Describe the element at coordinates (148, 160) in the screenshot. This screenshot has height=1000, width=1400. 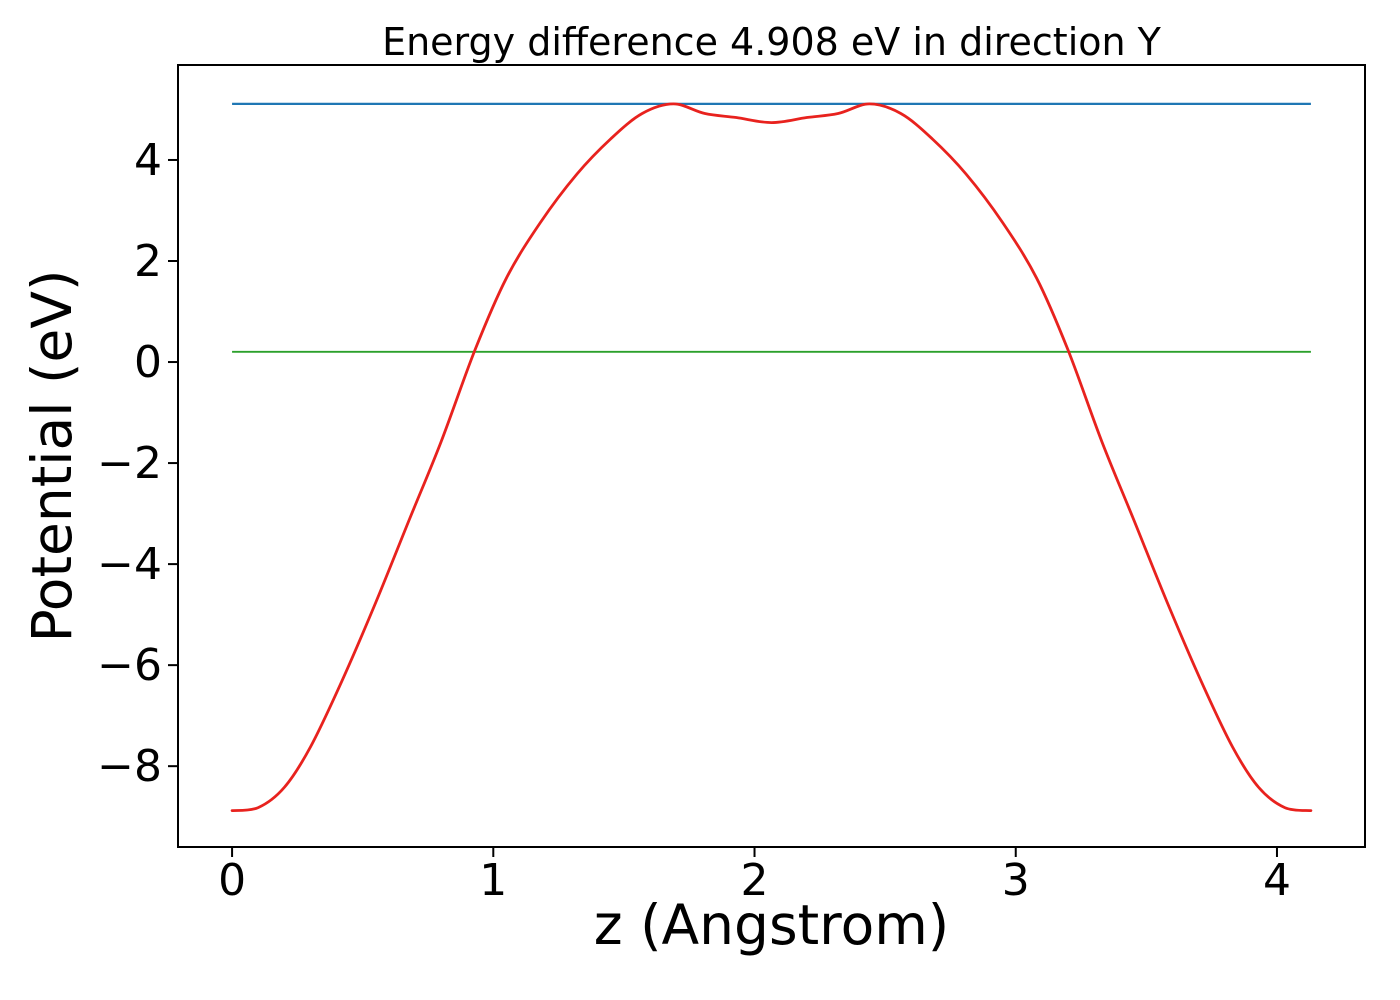
I see `y-tick-label: 4` at that location.